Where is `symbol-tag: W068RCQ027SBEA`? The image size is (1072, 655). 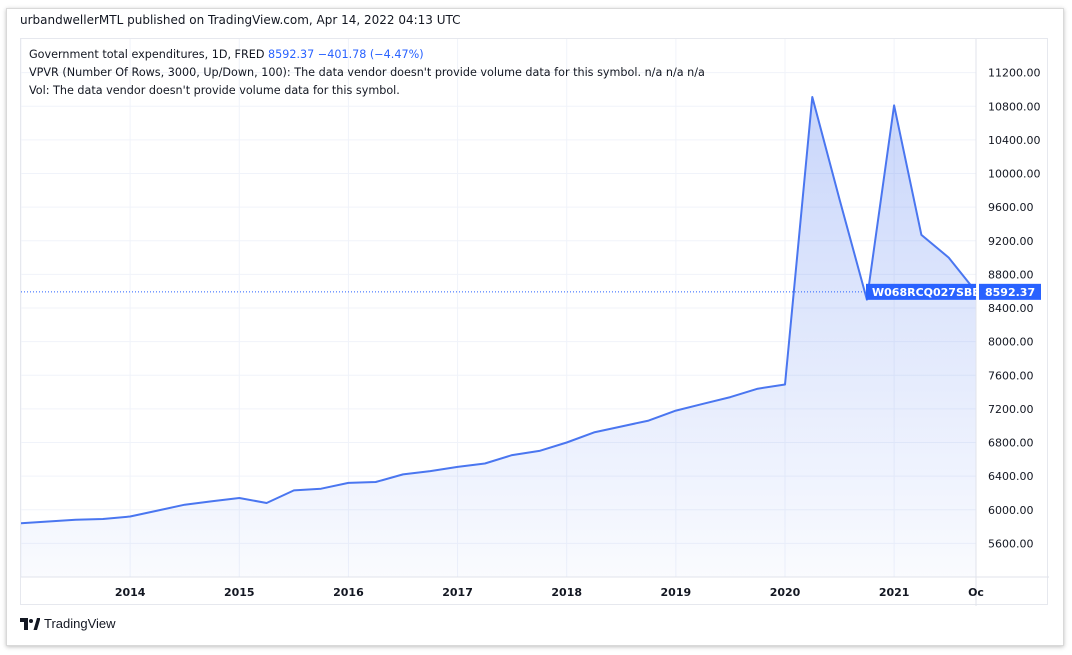
symbol-tag: W068RCQ027SBEA is located at coordinates (930, 292).